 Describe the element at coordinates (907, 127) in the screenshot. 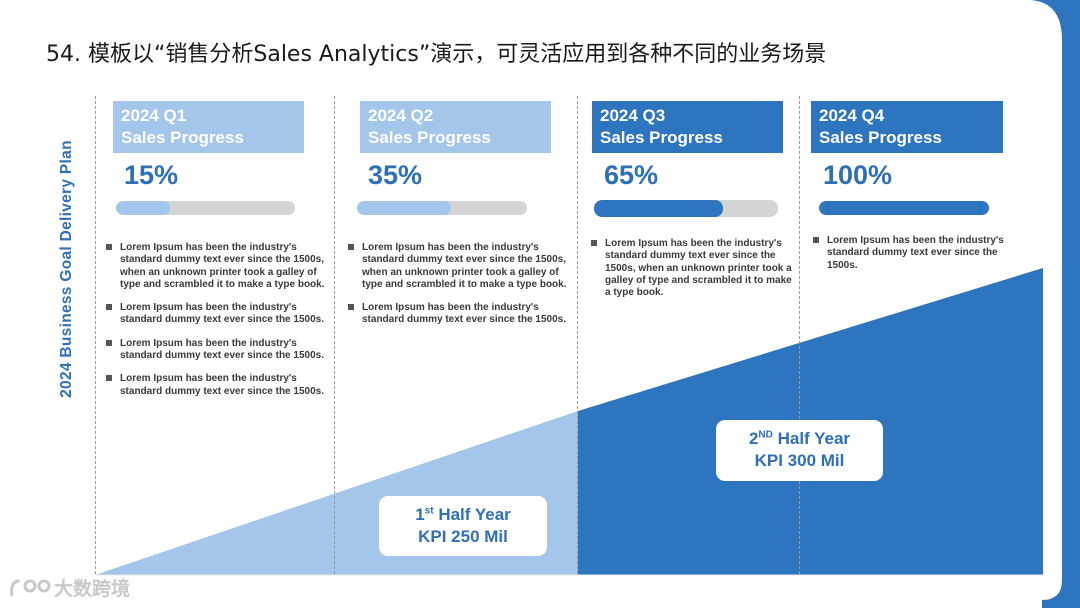

I see `quarter-header-q4: 2024 Q4 Sales Progress` at that location.